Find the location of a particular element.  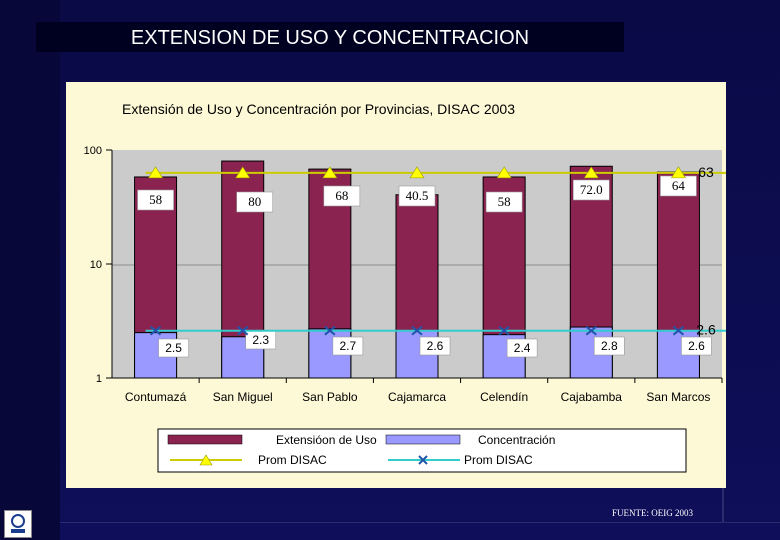

x-tick-label: Contumazá is located at coordinates (156, 397).